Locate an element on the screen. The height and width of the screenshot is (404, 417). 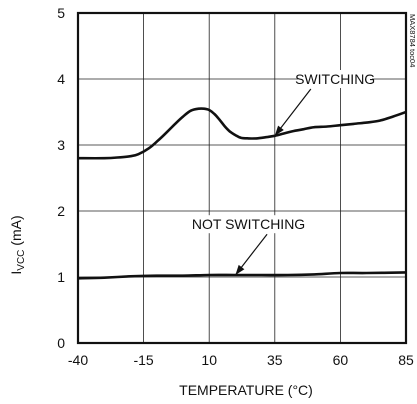
series-annotation-label: NOT SWITCHING is located at coordinates (248, 224).